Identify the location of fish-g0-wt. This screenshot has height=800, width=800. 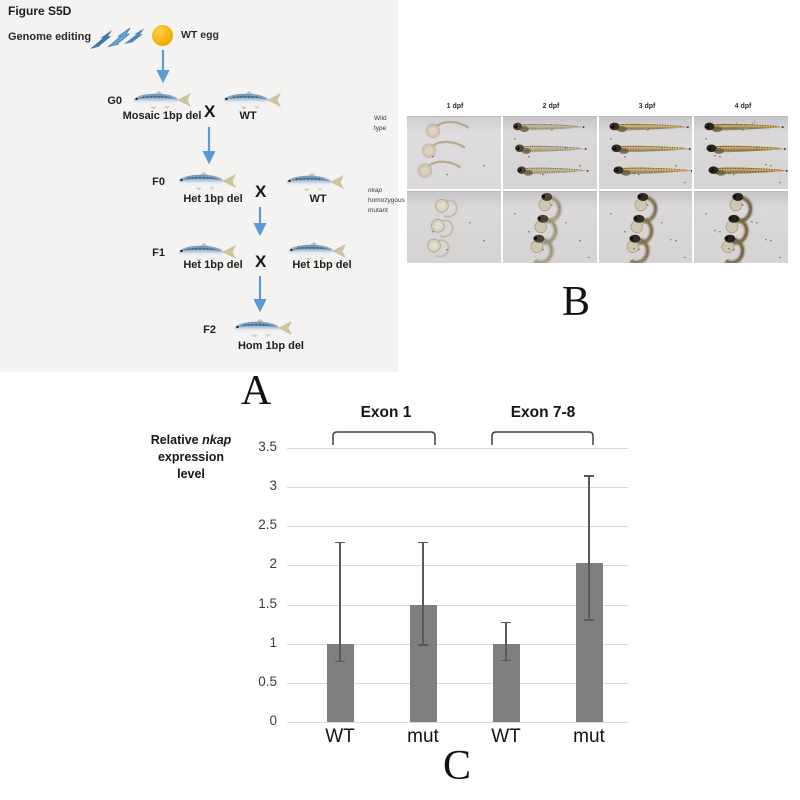
(252, 100).